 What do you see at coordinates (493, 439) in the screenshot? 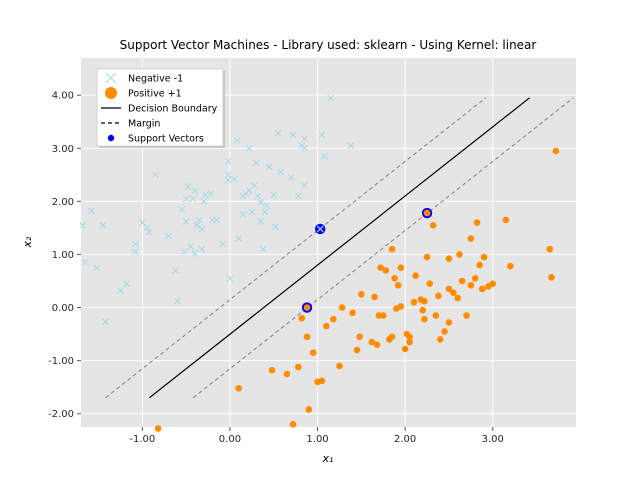
I see `x-tick-label: 3.00` at bounding box center [493, 439].